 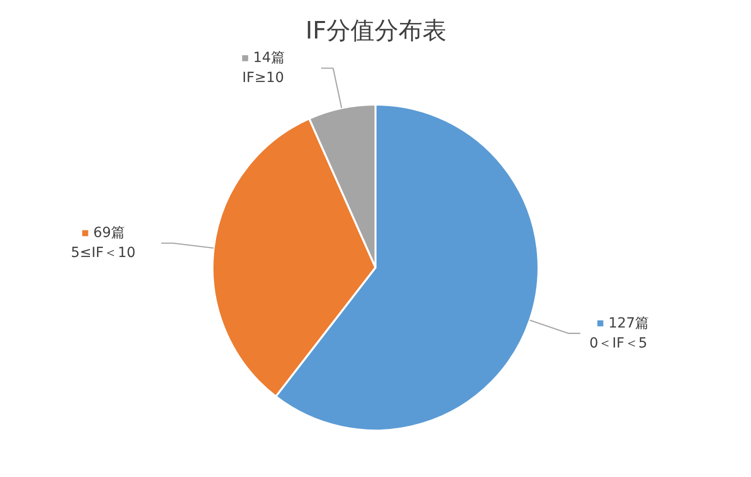 What do you see at coordinates (109, 233) in the screenshot?
I see `data-label: 69篇` at bounding box center [109, 233].